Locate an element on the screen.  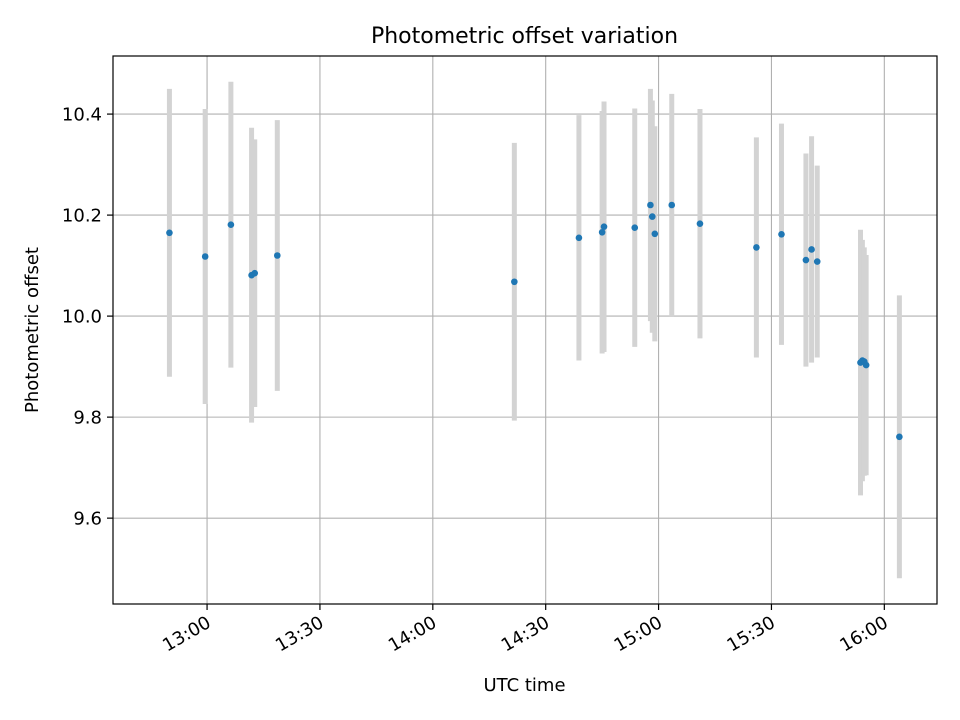
x-axis-label: UTC time is located at coordinates (524, 685).